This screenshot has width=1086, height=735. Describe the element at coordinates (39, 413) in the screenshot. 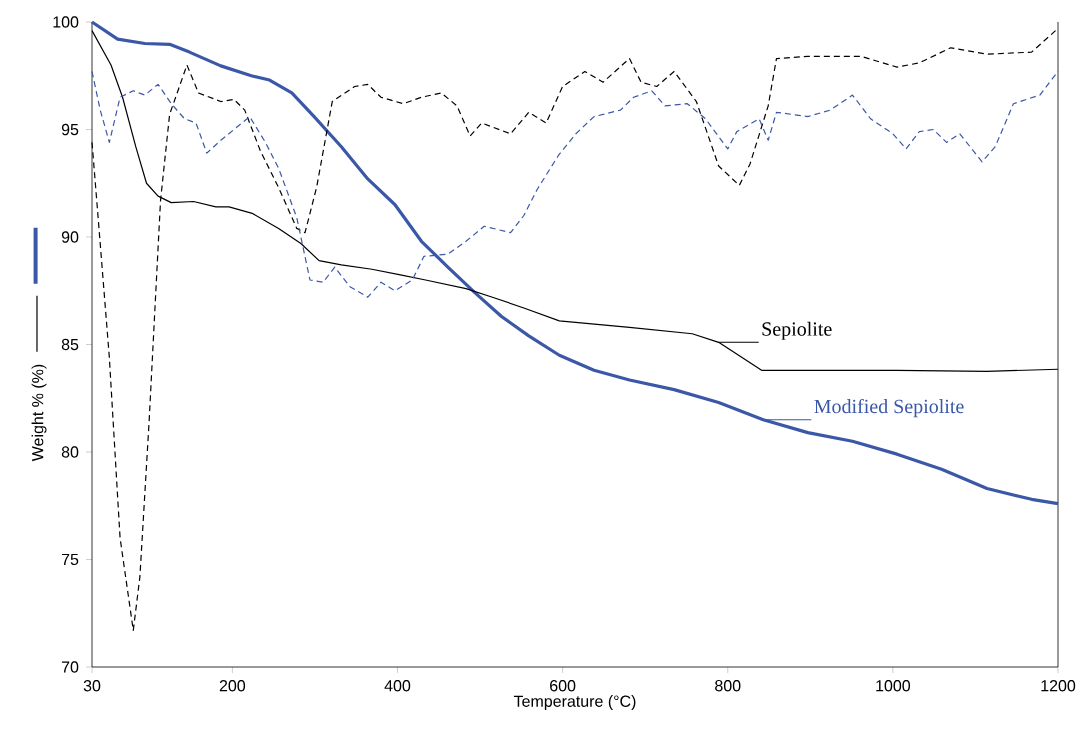

I see `y-axis-title: Weight % (%)` at that location.